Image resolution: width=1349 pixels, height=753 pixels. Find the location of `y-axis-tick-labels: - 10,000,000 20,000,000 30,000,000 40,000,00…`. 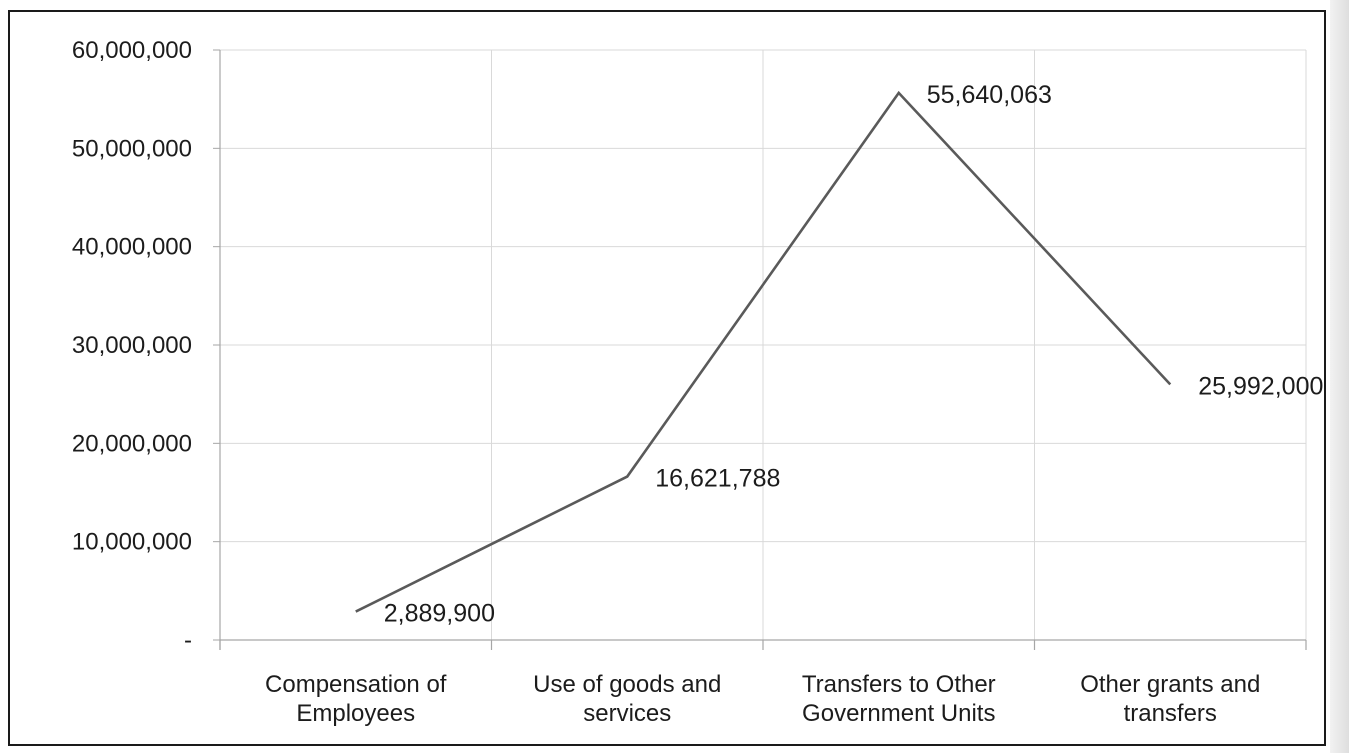

y-axis-tick-labels: - 10,000,000 20,000,000 30,000,000 40,000,00… is located at coordinates (132, 345).